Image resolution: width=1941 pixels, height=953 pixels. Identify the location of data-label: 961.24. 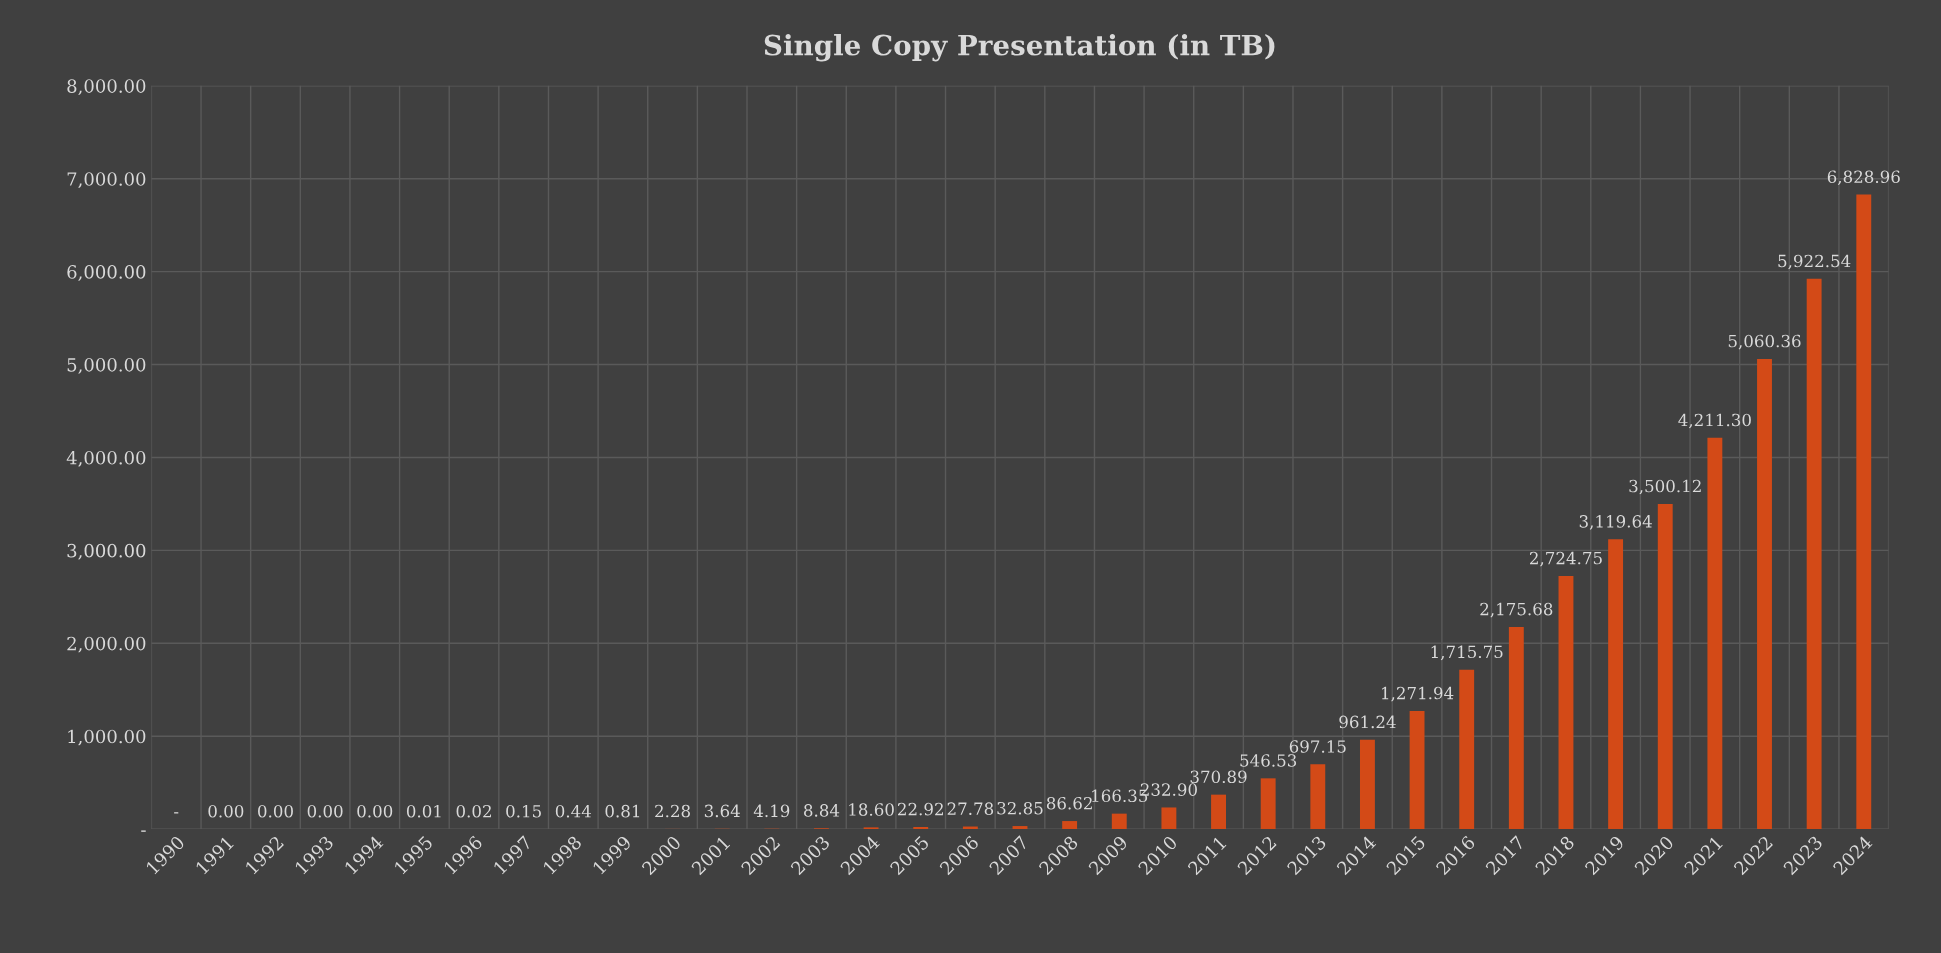
(1367, 722).